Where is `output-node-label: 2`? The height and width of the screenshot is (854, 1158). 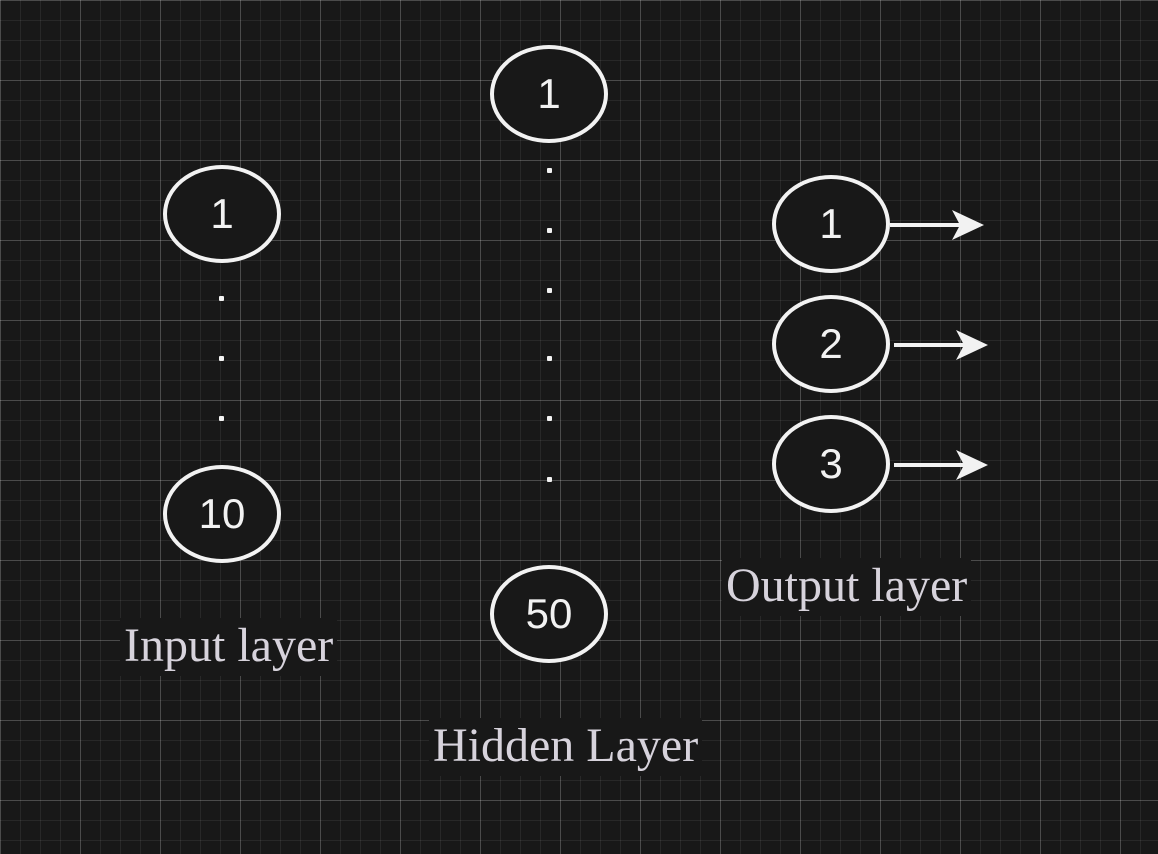 output-node-label: 2 is located at coordinates (831, 343).